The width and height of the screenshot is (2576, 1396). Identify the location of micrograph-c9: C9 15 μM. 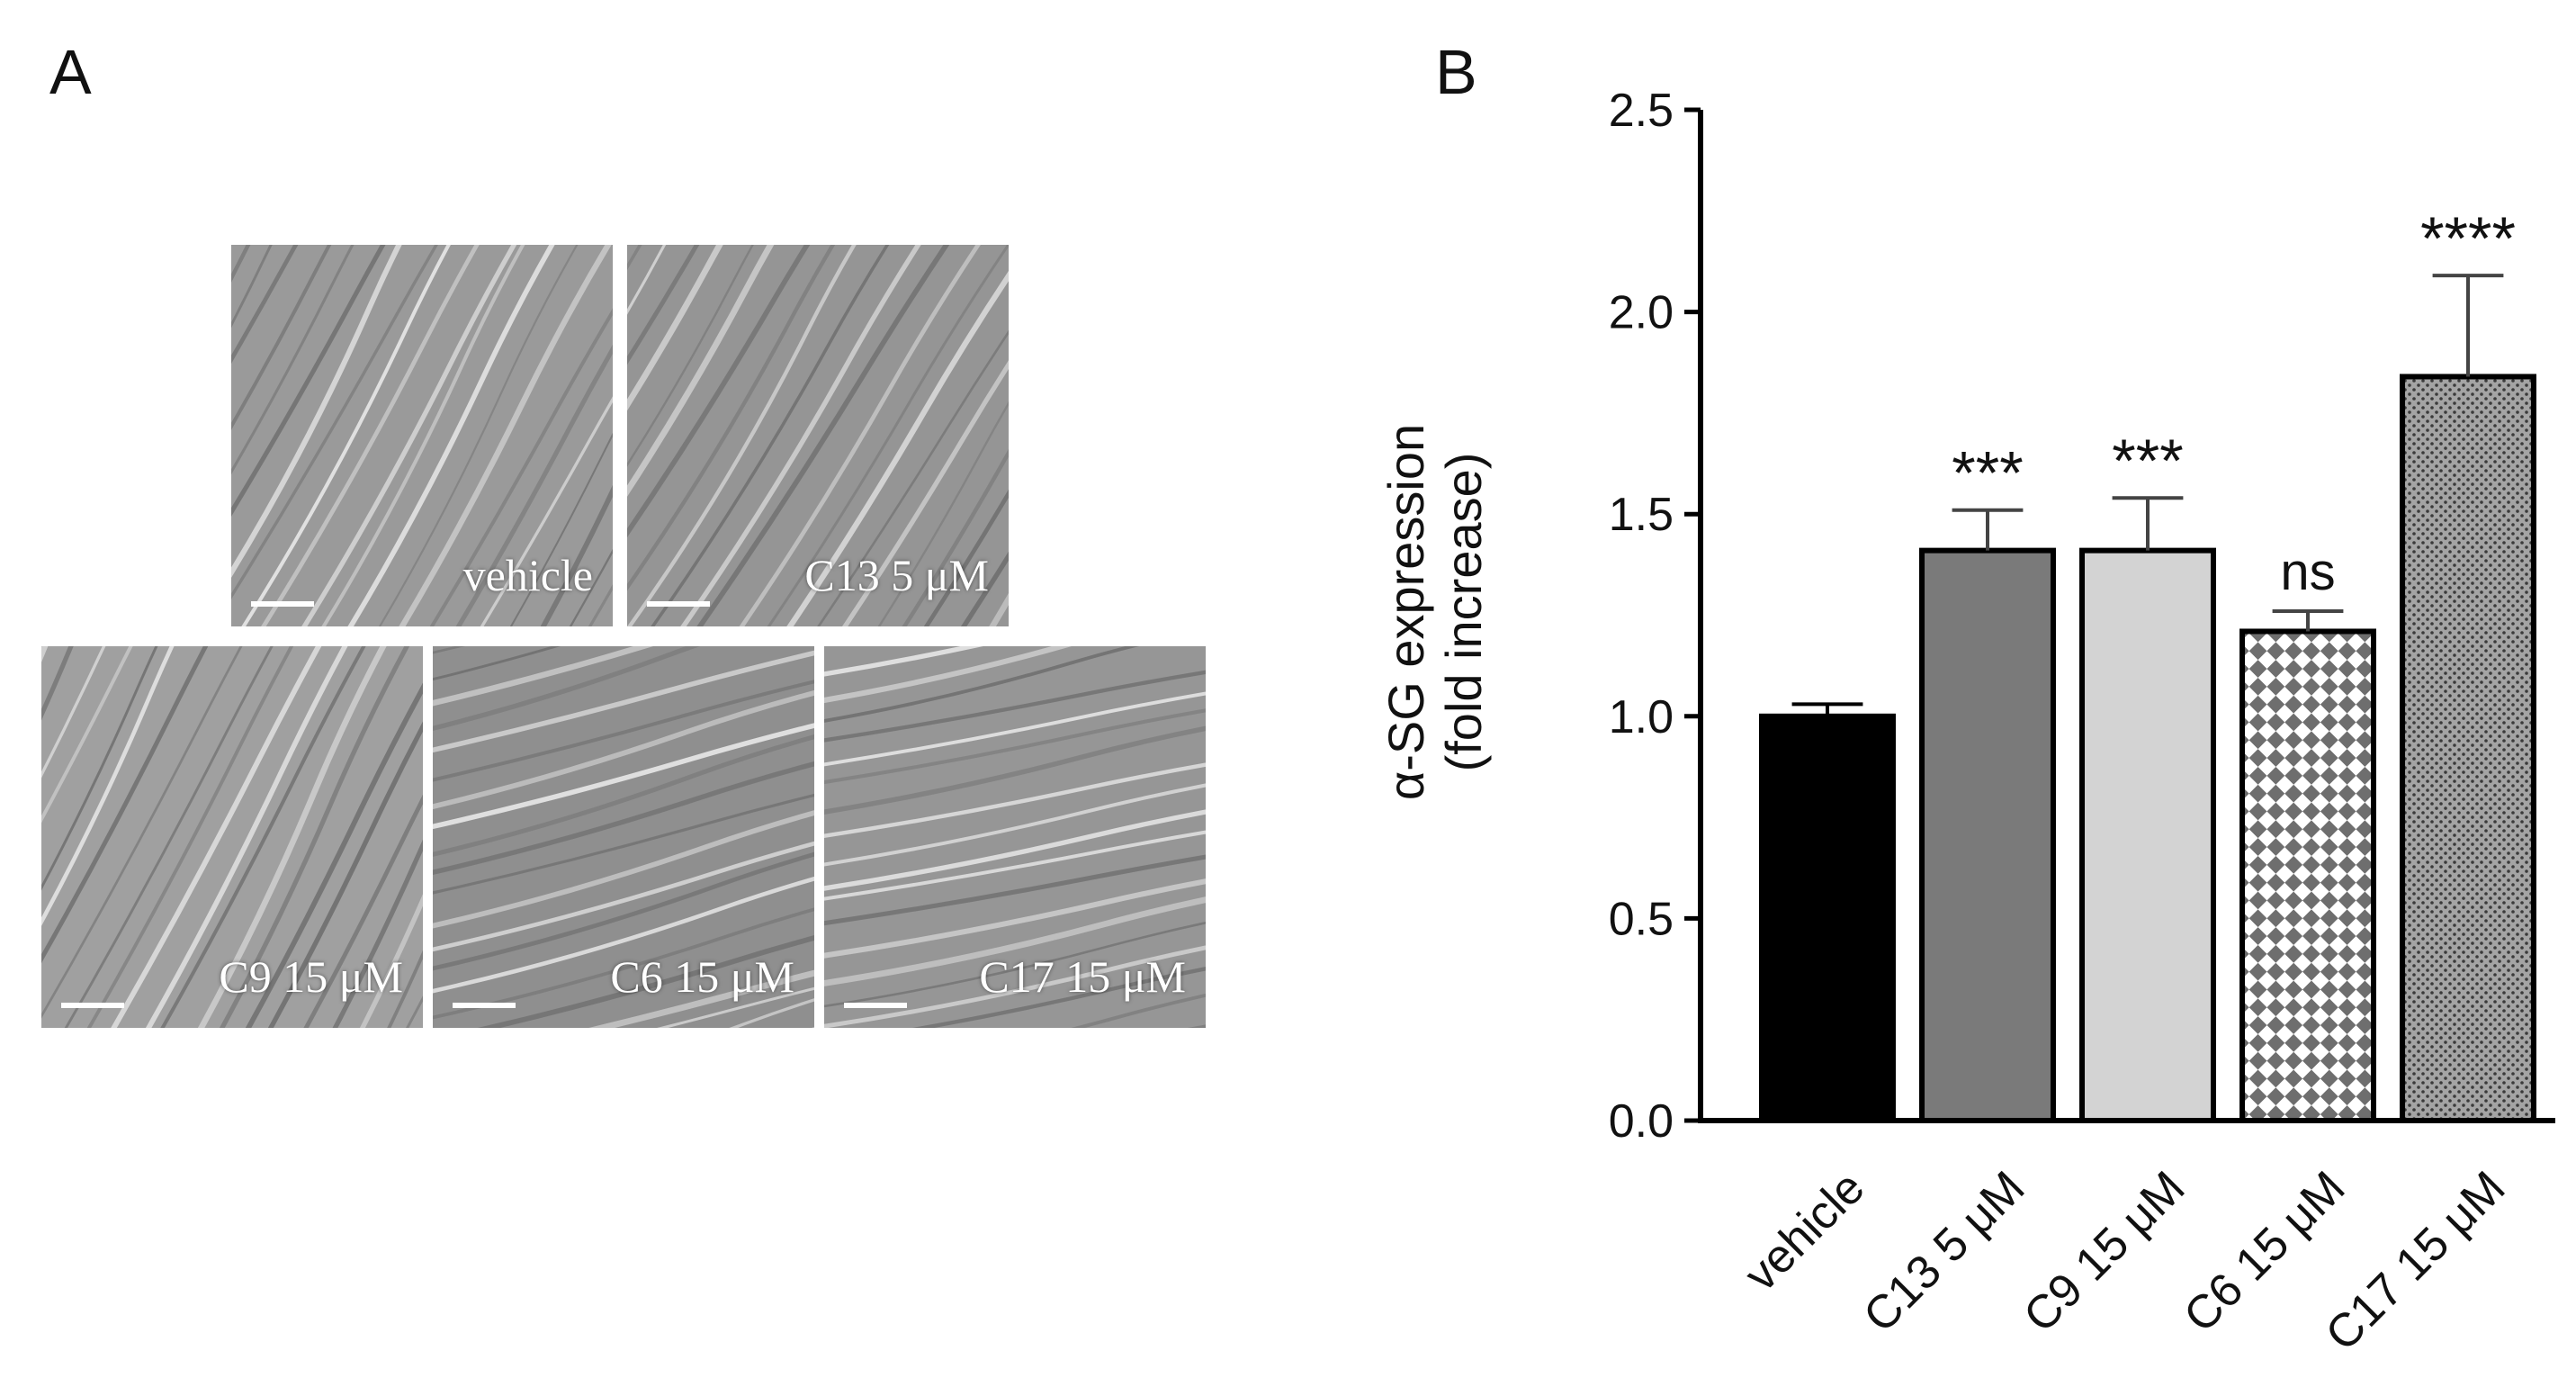
(232, 837).